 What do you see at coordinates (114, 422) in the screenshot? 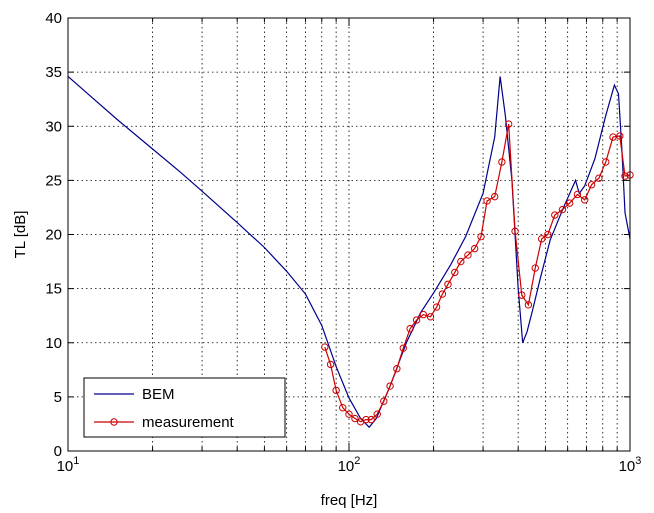
I see `legend-marker` at bounding box center [114, 422].